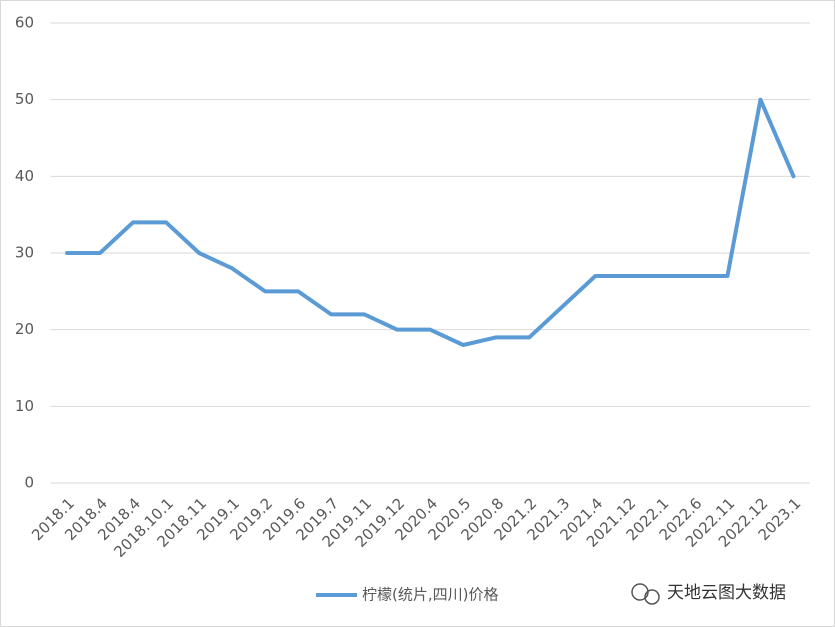 The width and height of the screenshot is (835, 627). What do you see at coordinates (29, 483) in the screenshot?
I see `y-tick-label: 0` at bounding box center [29, 483].